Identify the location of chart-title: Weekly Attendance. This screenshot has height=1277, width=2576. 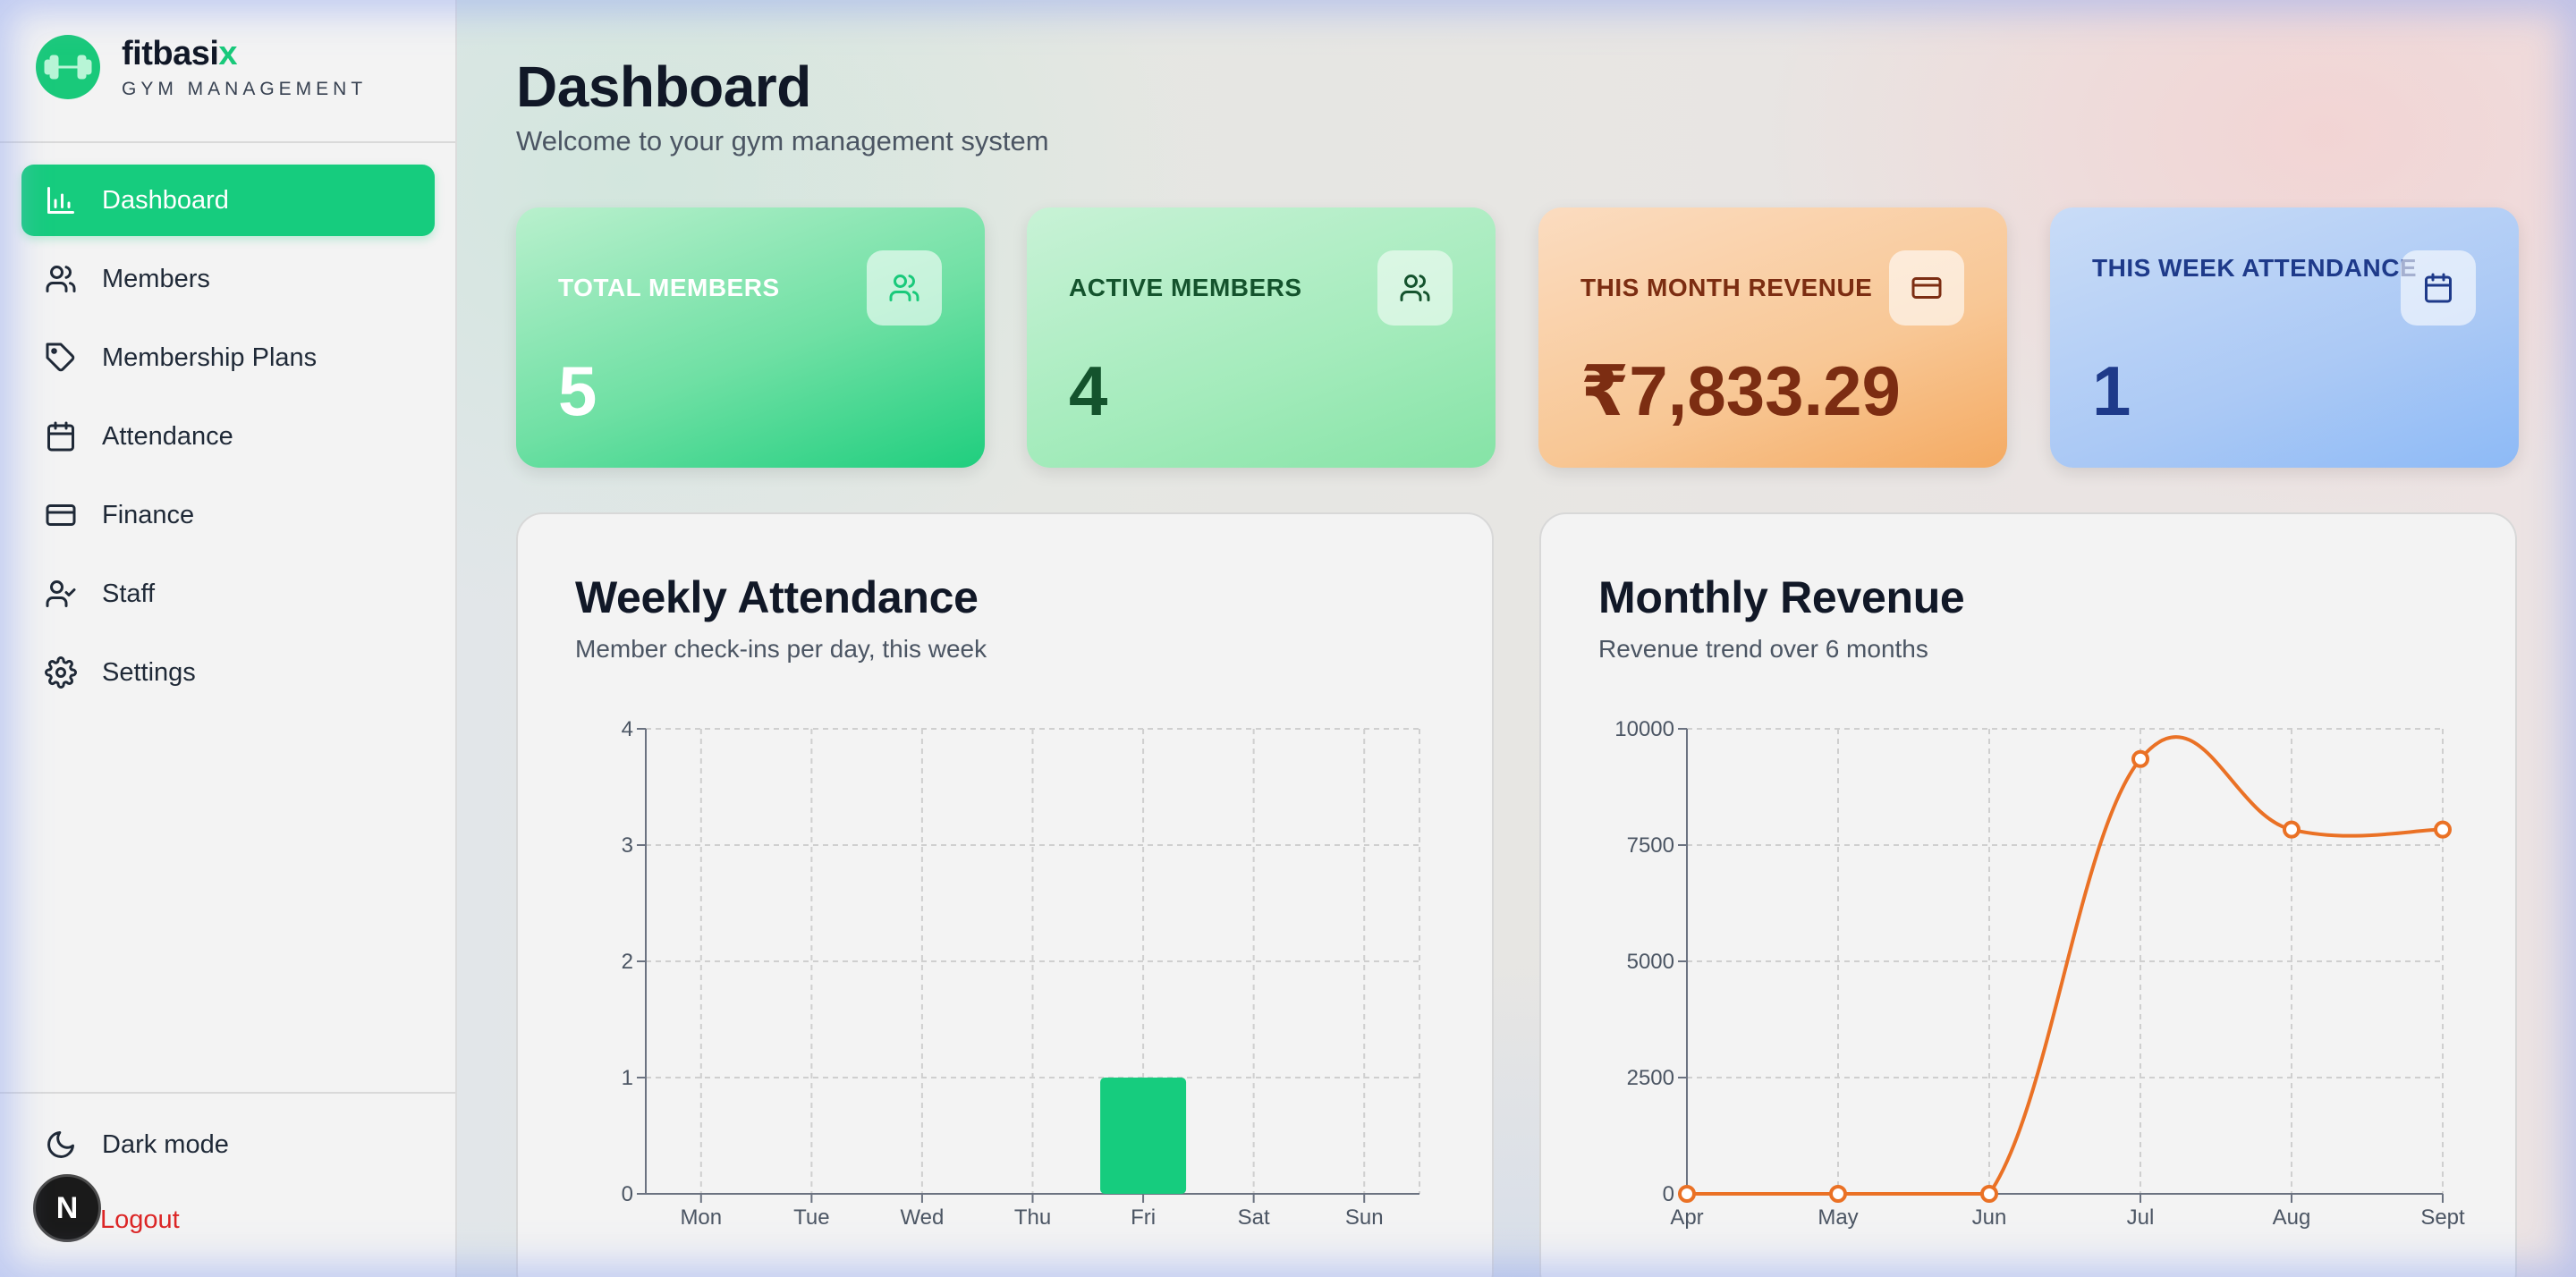
(777, 597).